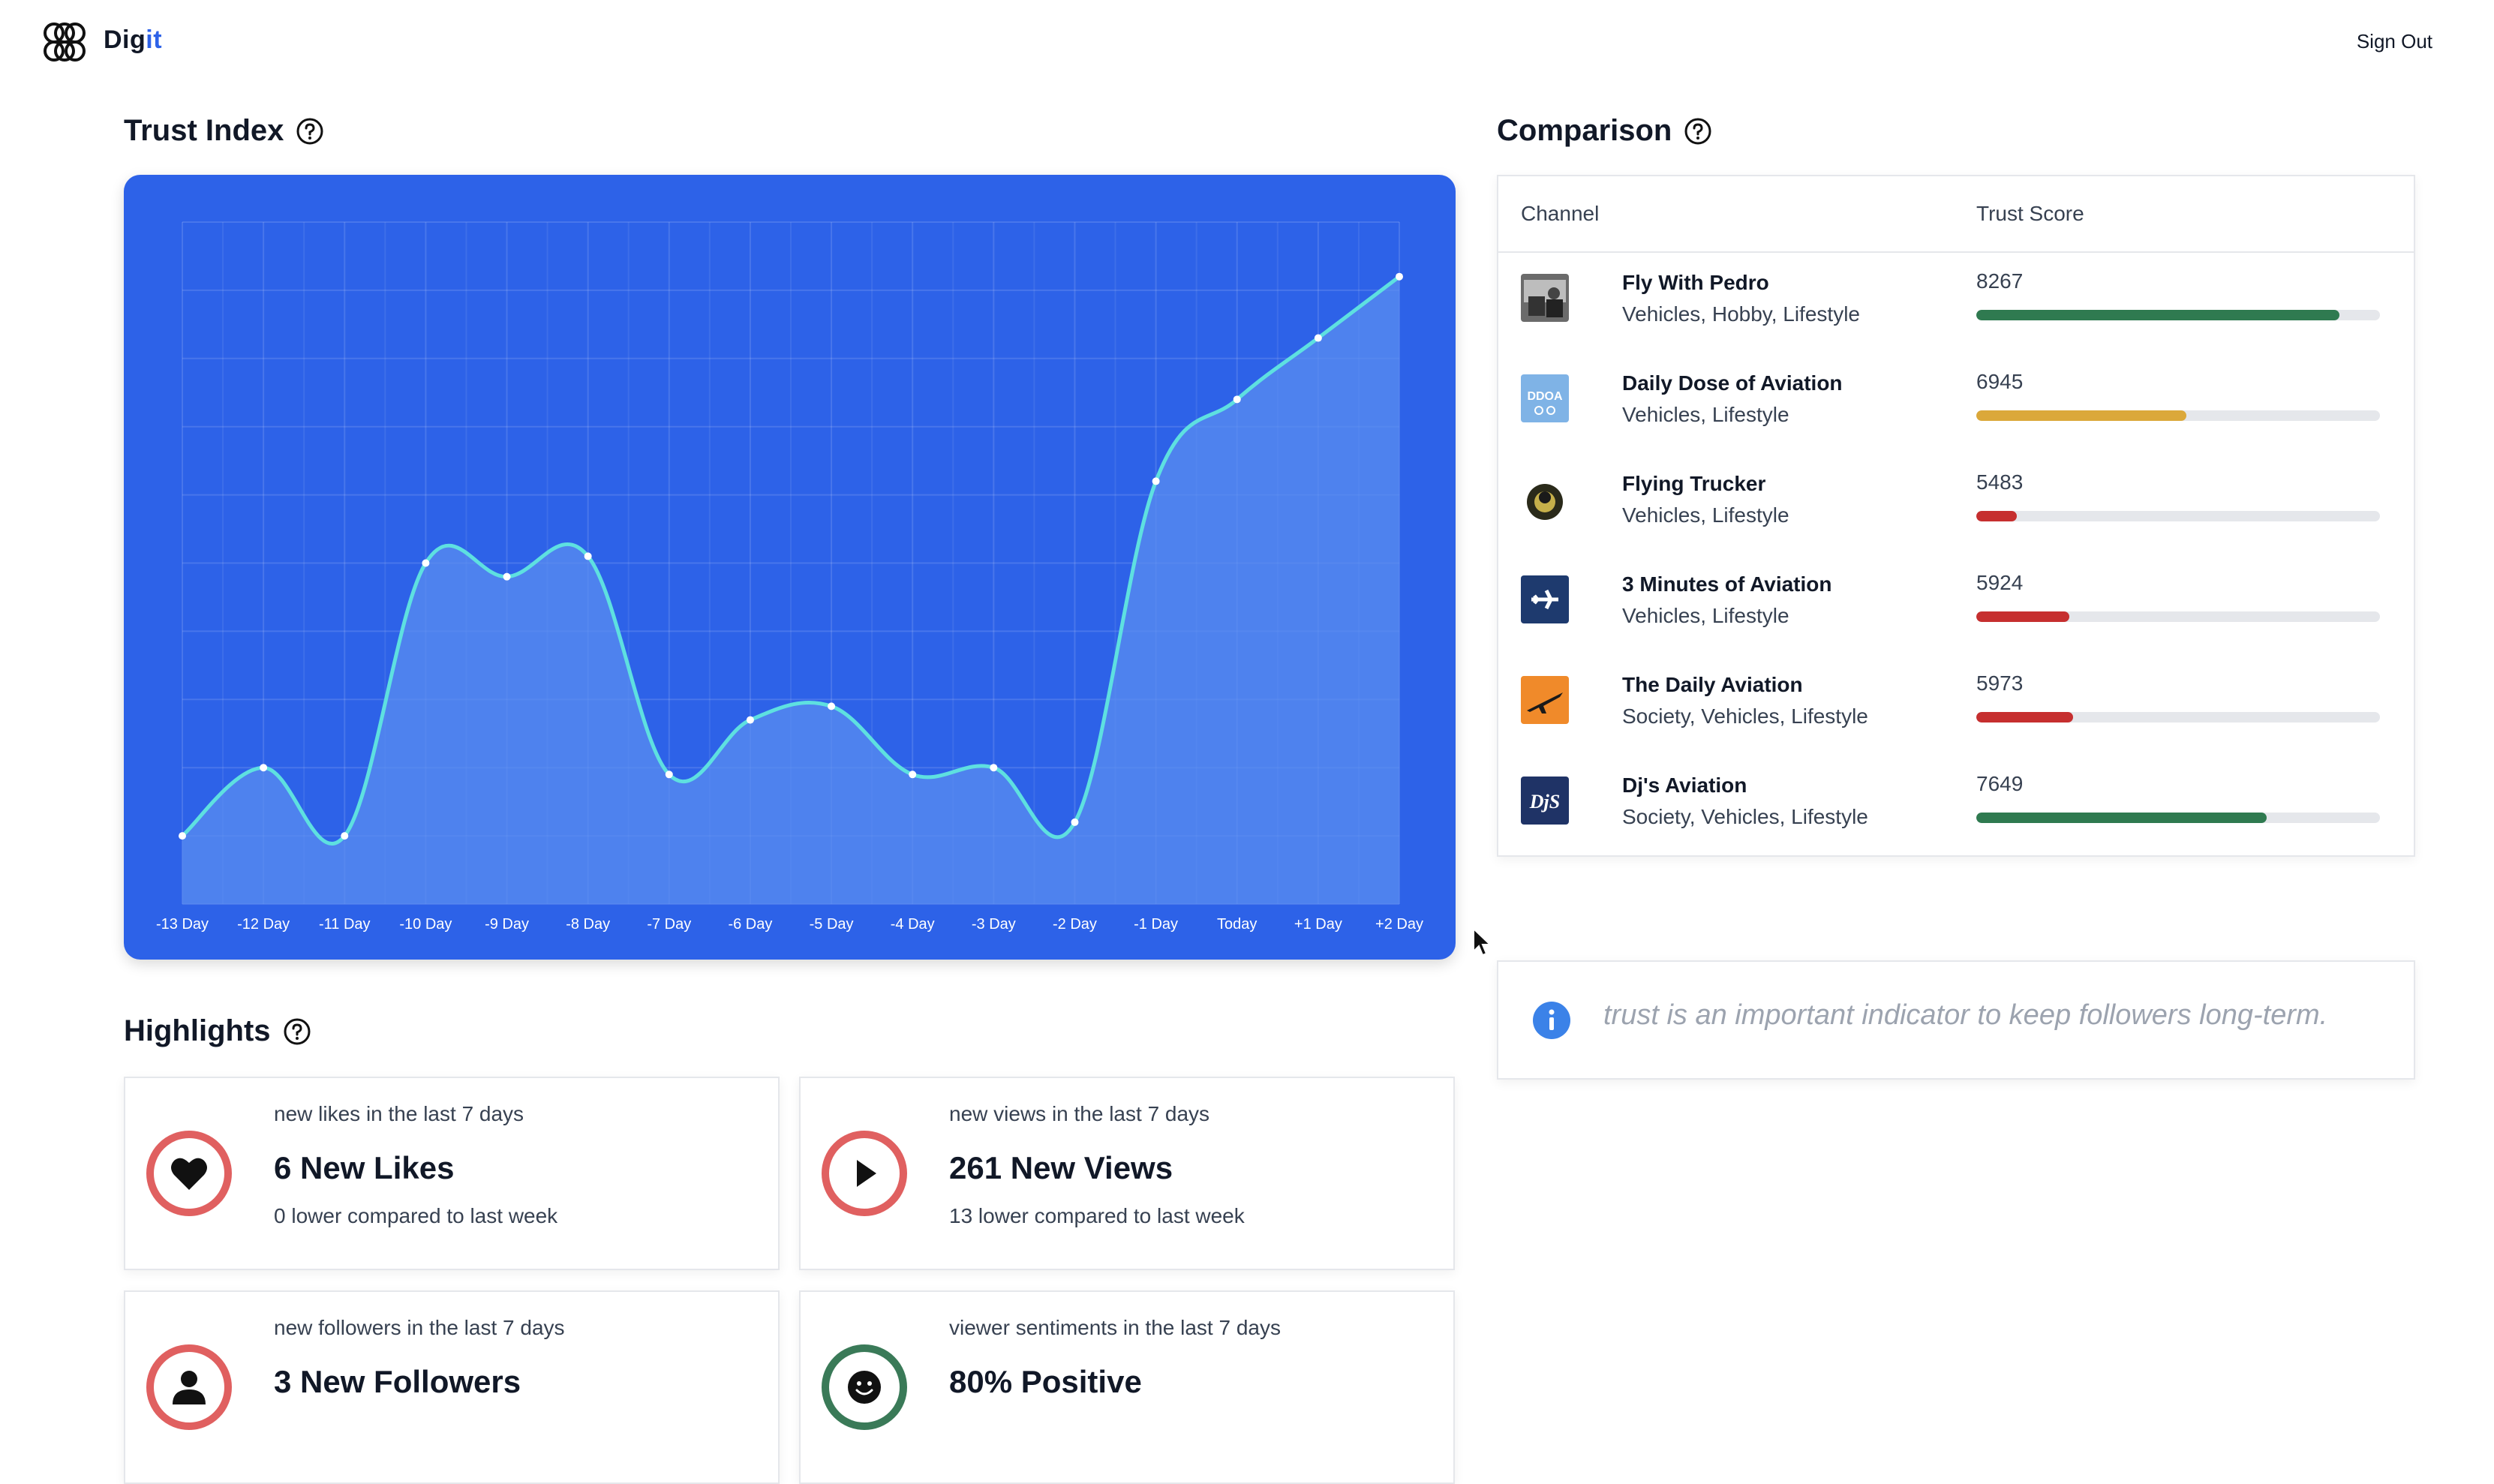  I want to click on channel-thumbnail: DjS, so click(1545, 801).